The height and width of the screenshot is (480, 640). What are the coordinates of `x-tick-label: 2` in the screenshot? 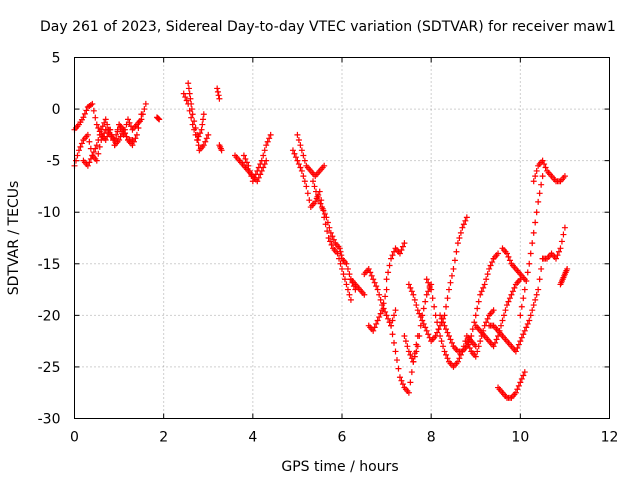 It's located at (163, 438).